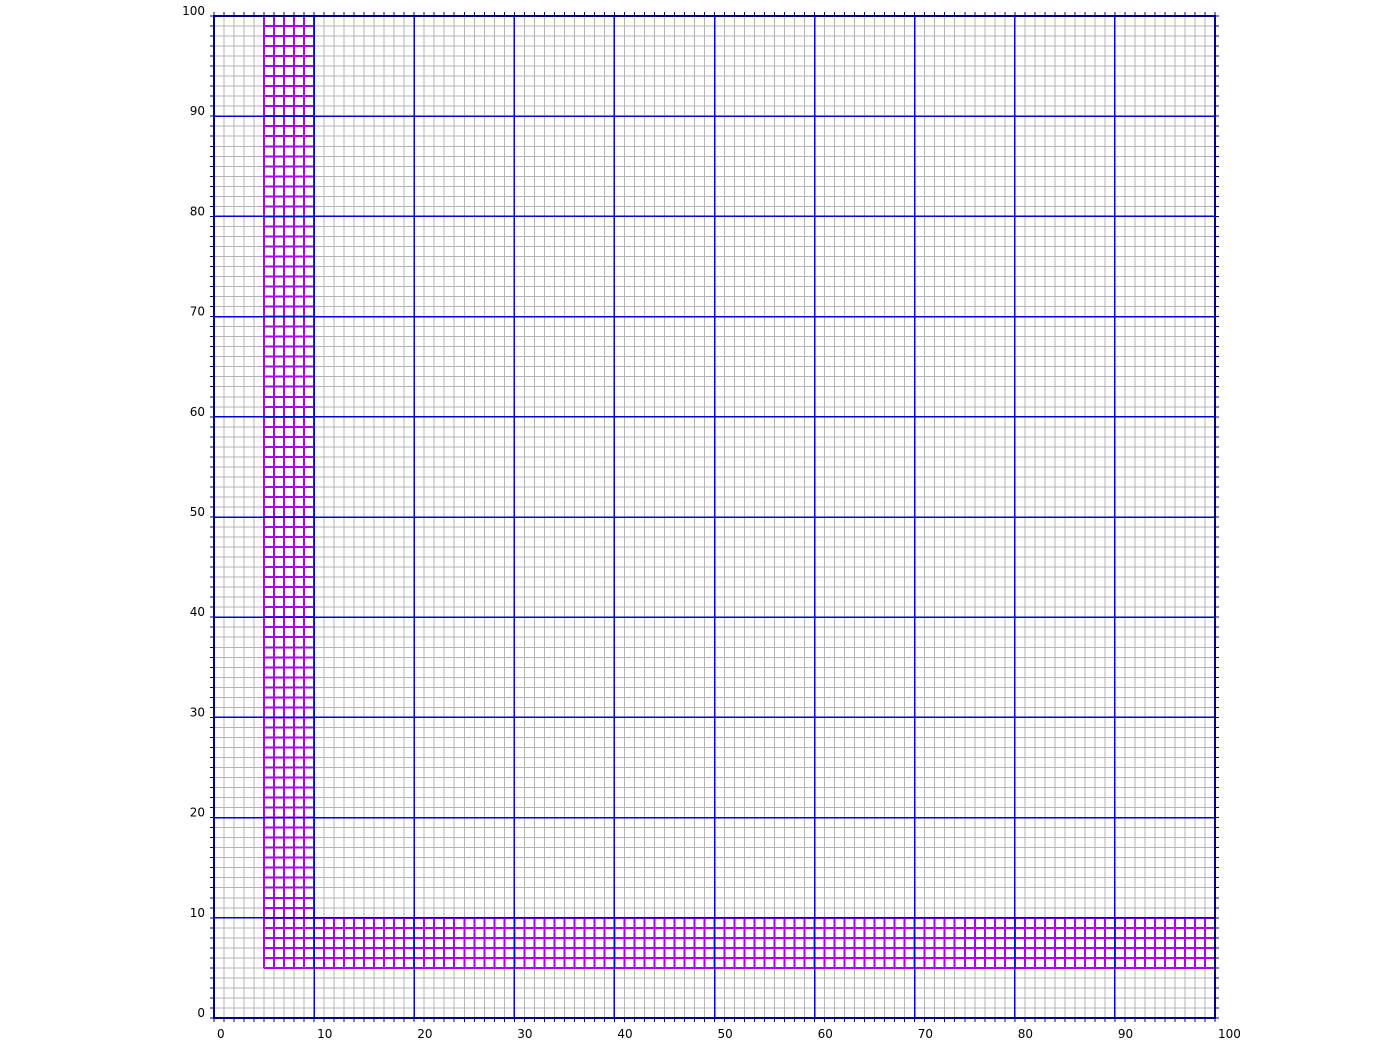  Describe the element at coordinates (197, 412) in the screenshot. I see `y-tick-label: 60` at that location.